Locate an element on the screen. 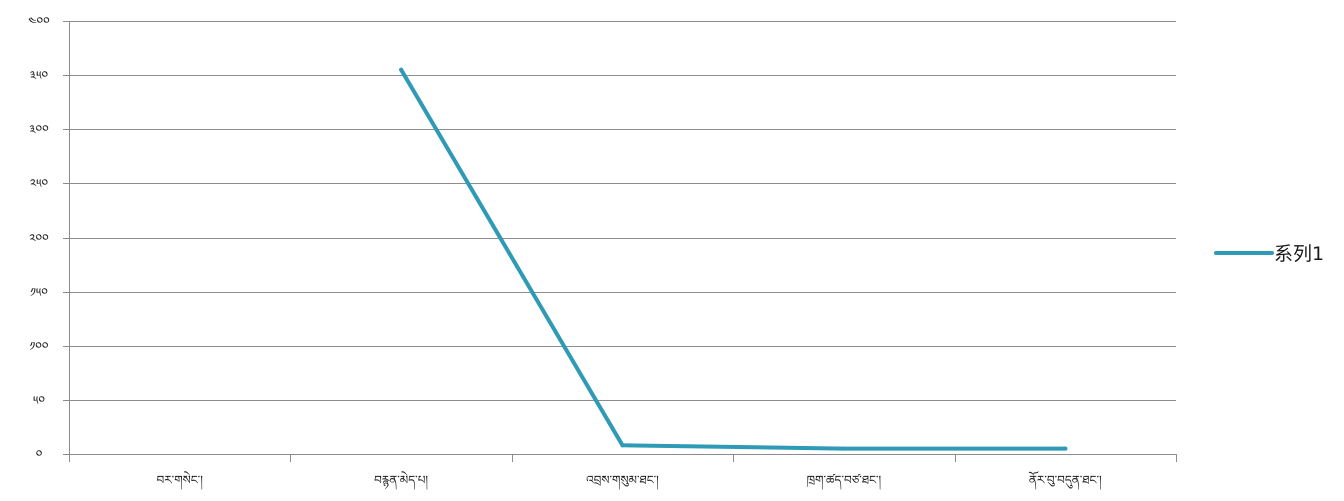  y-tick-label: ༤༠༠ is located at coordinates (39, 22).